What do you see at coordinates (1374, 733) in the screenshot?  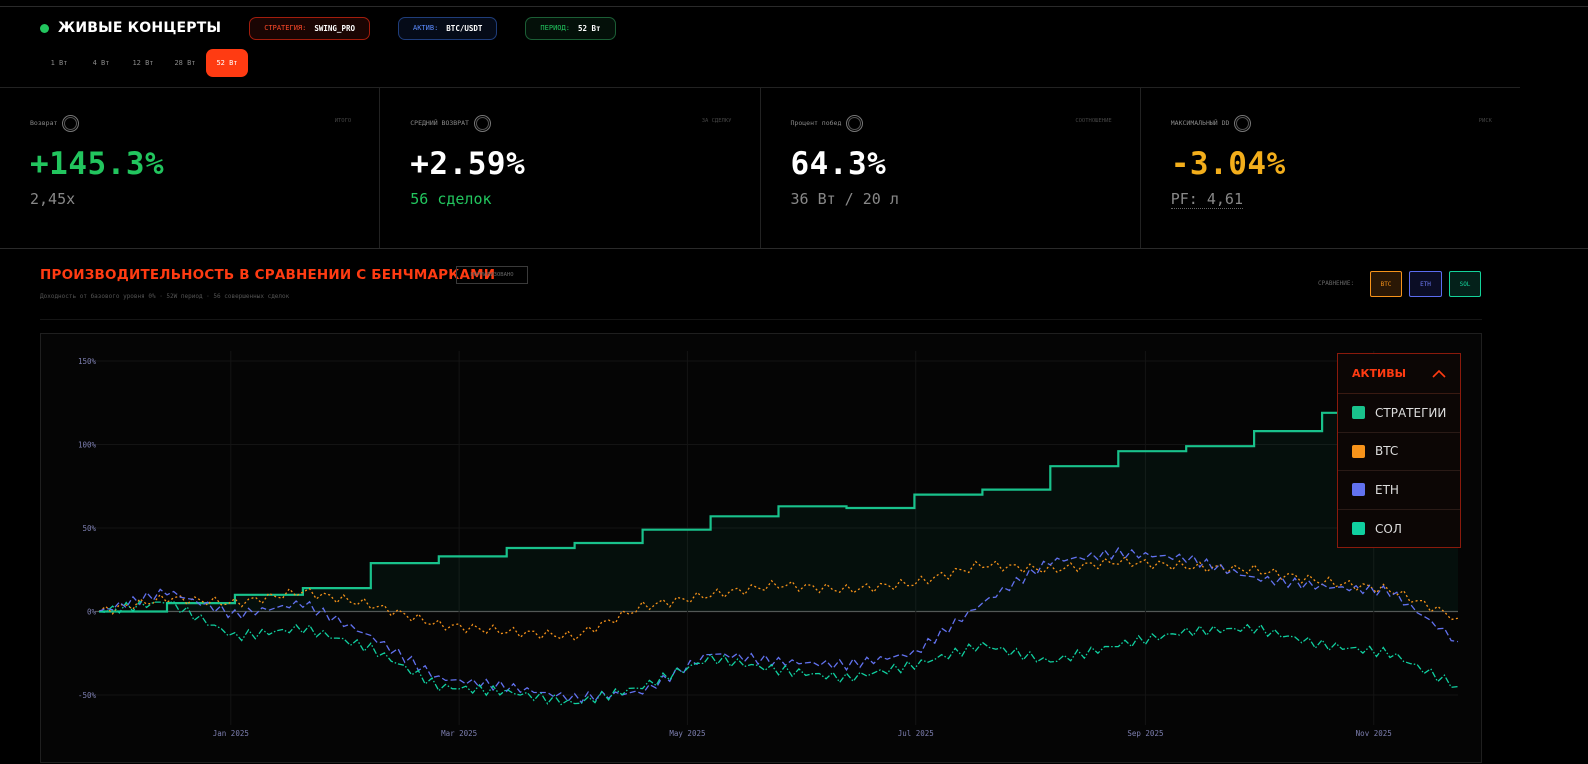 I see `x-tick-label: Nov 2025` at bounding box center [1374, 733].